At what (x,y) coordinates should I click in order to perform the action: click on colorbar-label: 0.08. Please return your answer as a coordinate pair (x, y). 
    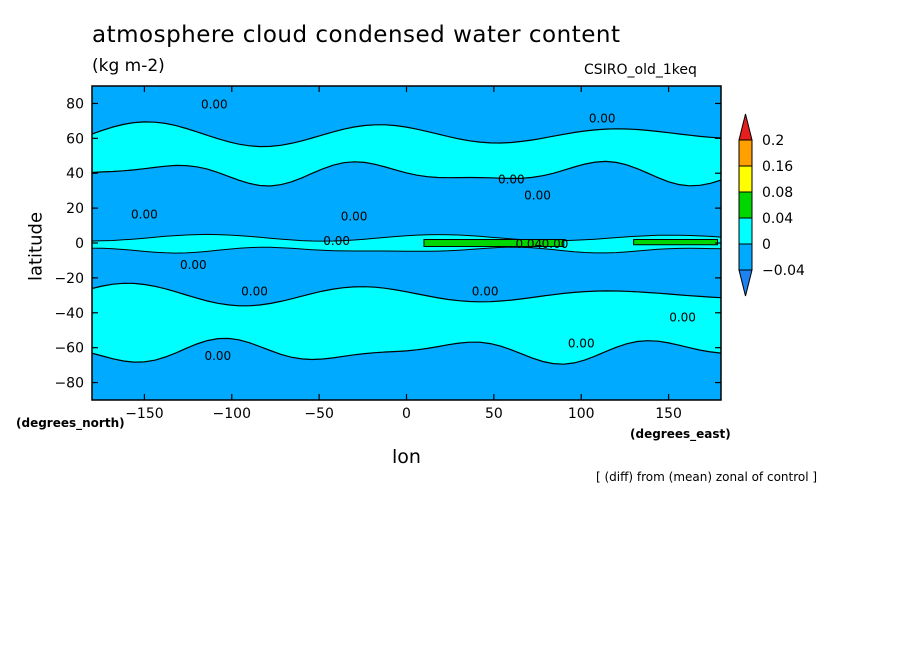
    Looking at the image, I should click on (777, 193).